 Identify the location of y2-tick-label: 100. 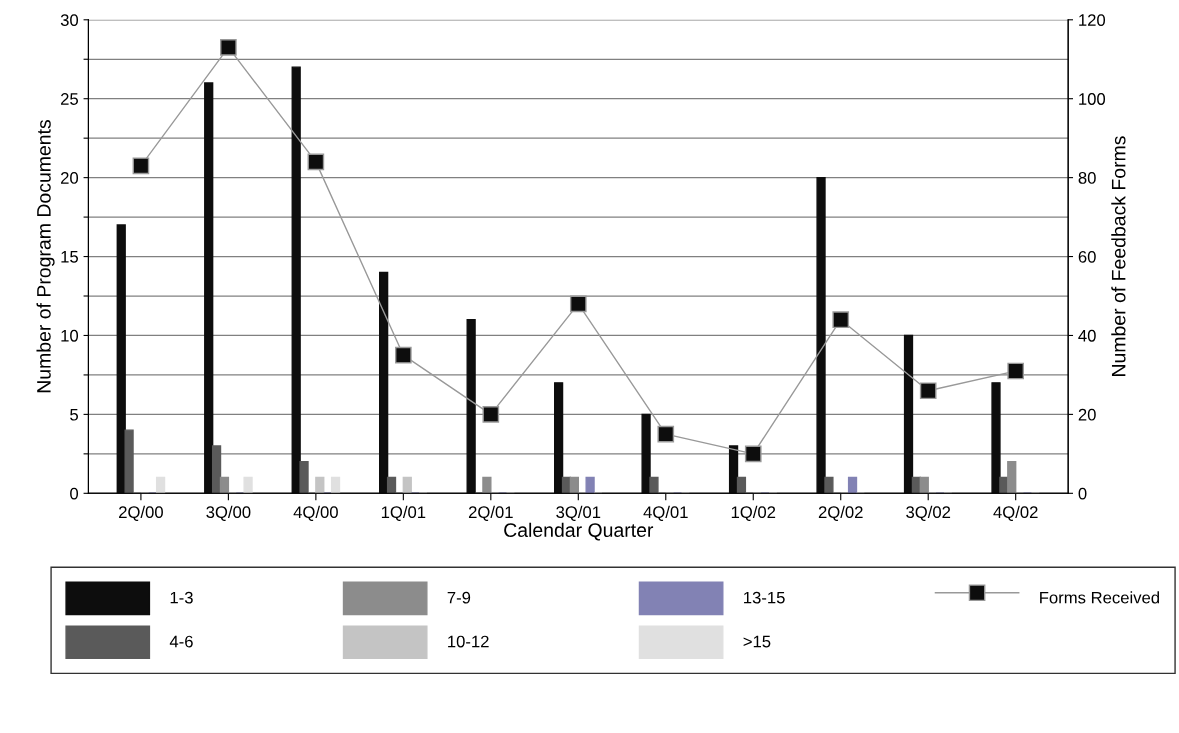
(1092, 99).